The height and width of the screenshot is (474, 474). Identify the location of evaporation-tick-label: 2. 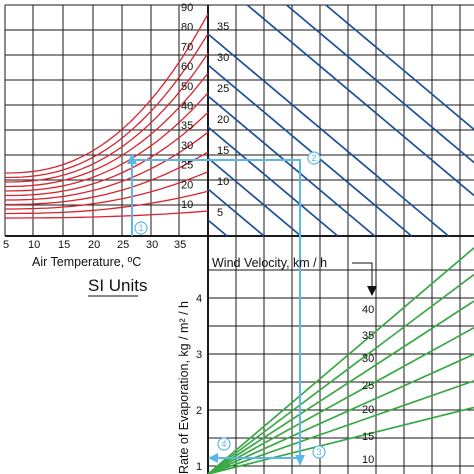
(199, 411).